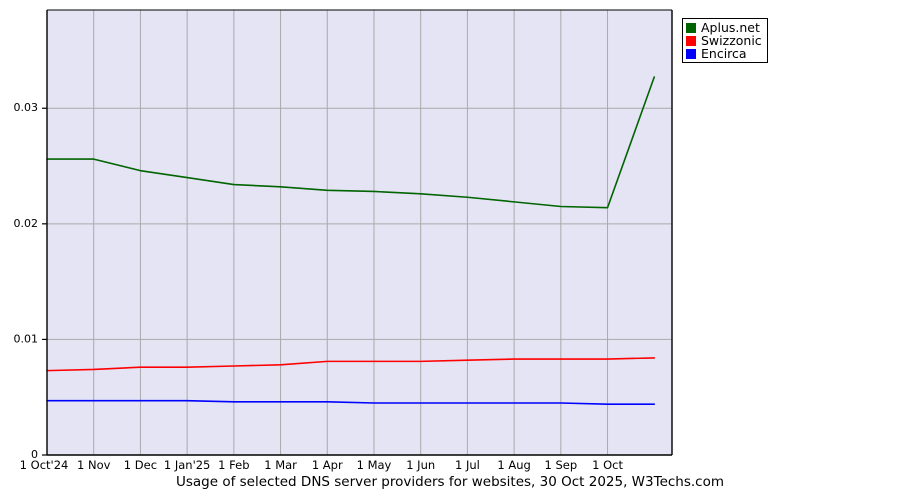  Describe the element at coordinates (30, 281) in the screenshot. I see `y-axis-ticks: 0 0.01 0.02 0.03` at that location.